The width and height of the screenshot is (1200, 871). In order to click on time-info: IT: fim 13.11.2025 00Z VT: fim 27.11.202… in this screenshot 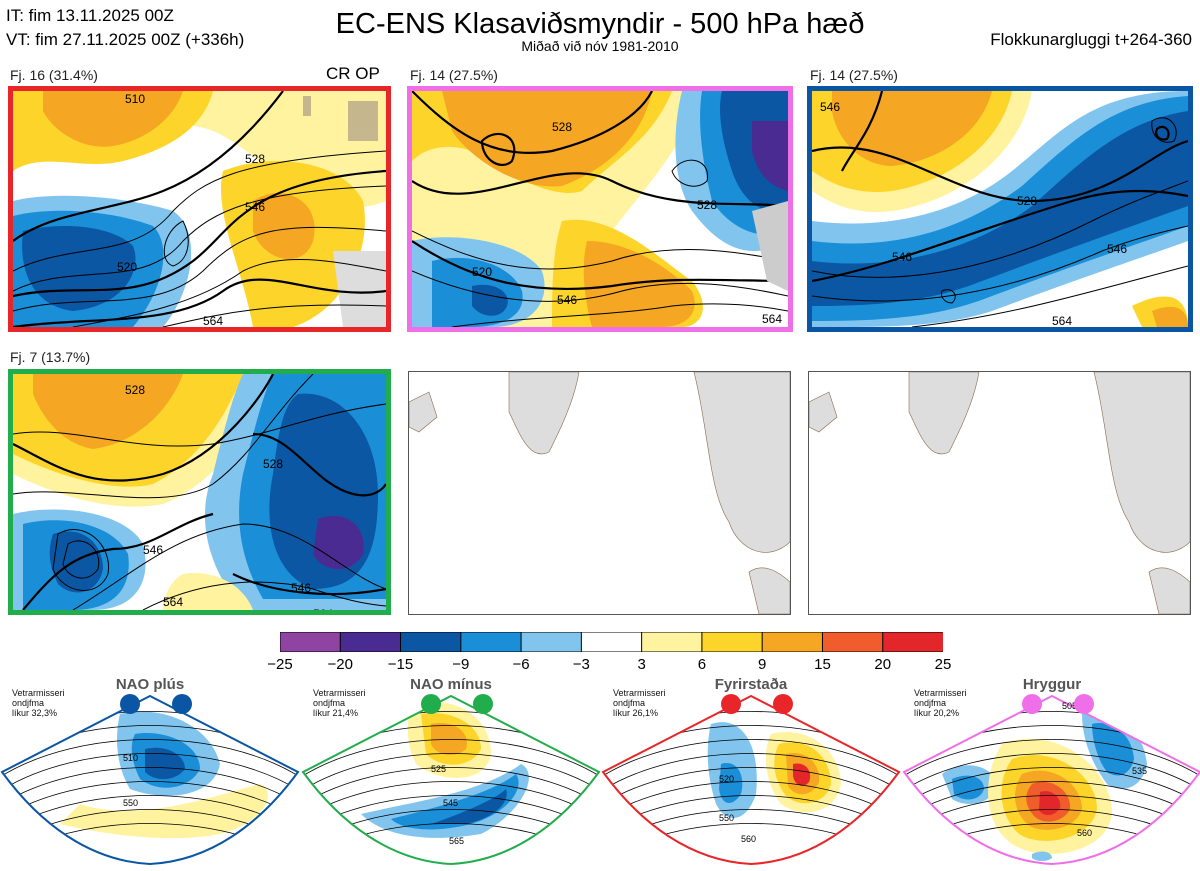, I will do `click(125, 28)`.